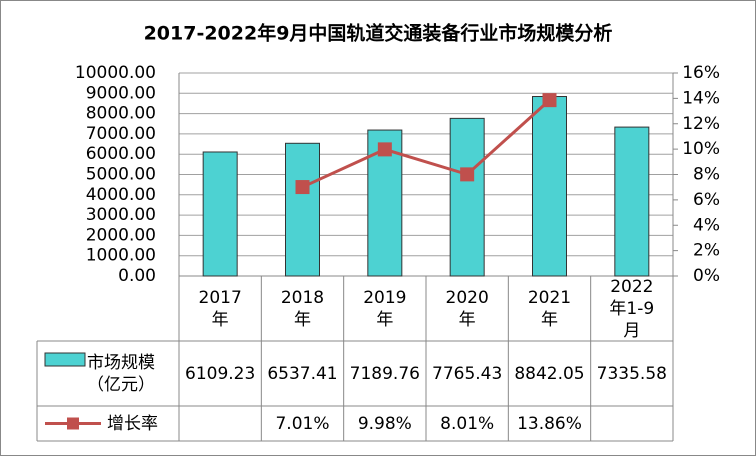 The height and width of the screenshot is (456, 756). I want to click on y-tick-label: 7000.00, so click(121, 134).